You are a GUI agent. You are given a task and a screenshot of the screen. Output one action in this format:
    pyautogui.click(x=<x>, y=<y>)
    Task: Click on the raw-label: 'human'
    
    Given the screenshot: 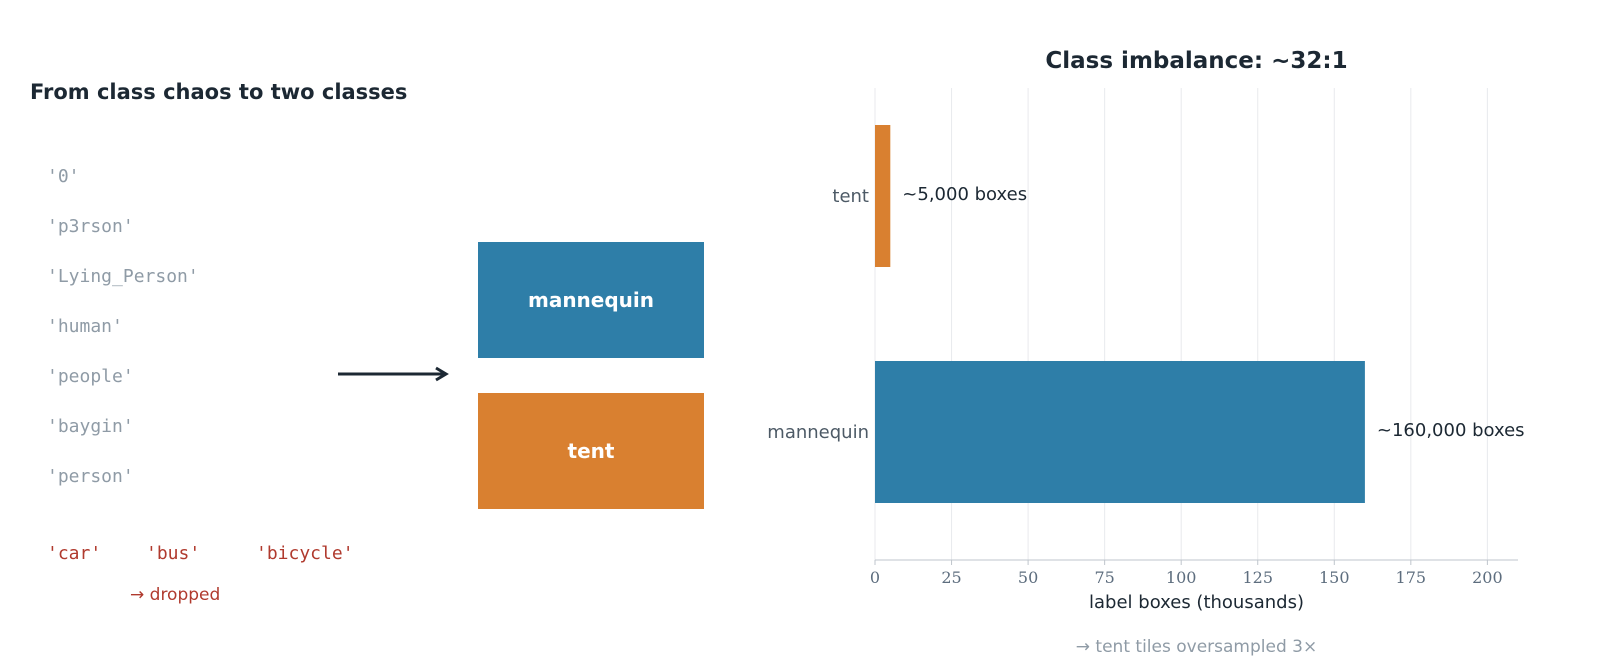 What is the action you would take?
    pyautogui.click(x=85, y=326)
    